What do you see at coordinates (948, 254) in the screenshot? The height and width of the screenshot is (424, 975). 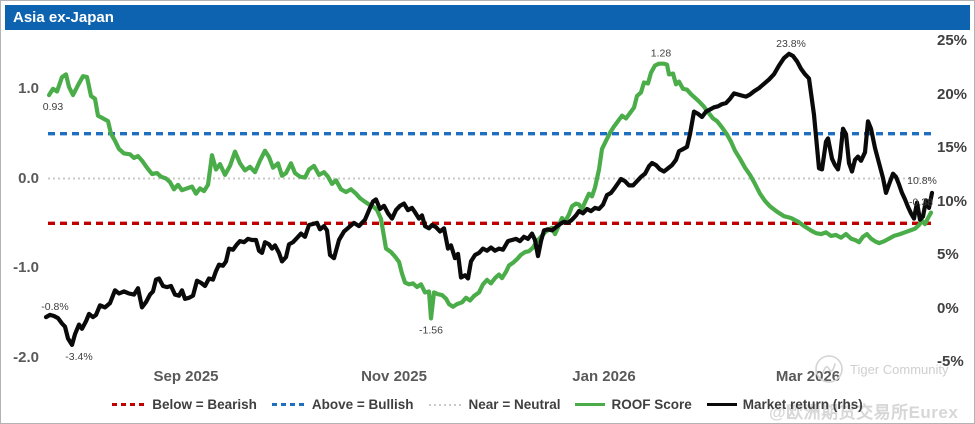 I see `right-axis-tick: 5%` at bounding box center [948, 254].